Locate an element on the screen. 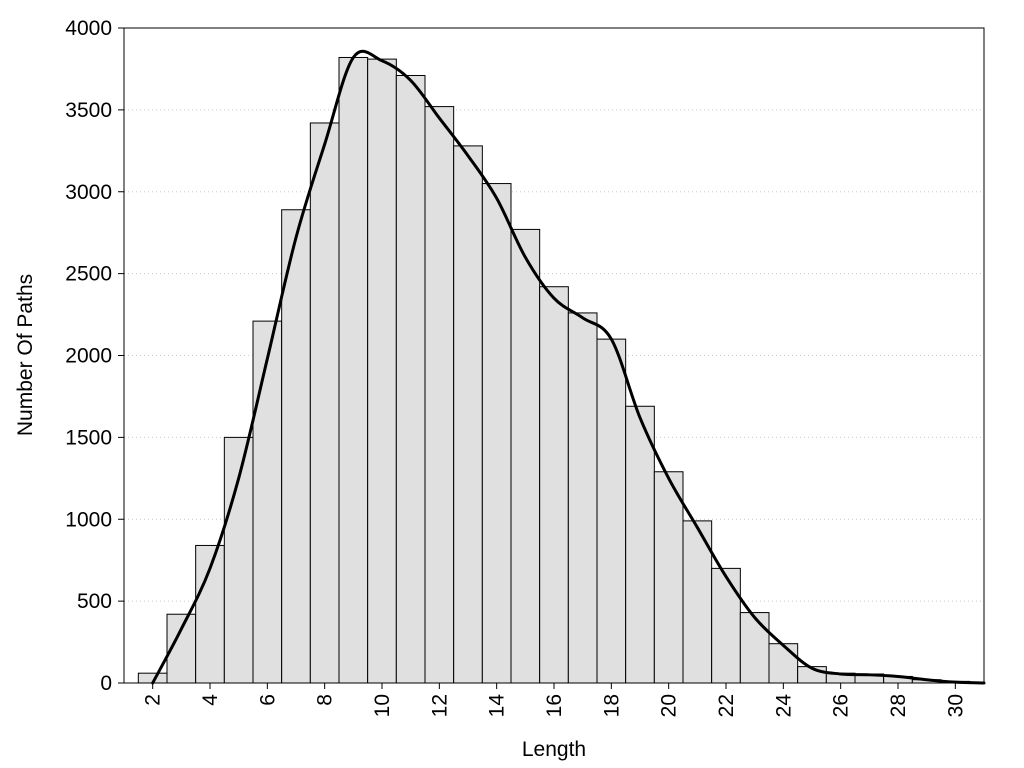 The image size is (1024, 768). x-tick-label: 26 is located at coordinates (841, 705).